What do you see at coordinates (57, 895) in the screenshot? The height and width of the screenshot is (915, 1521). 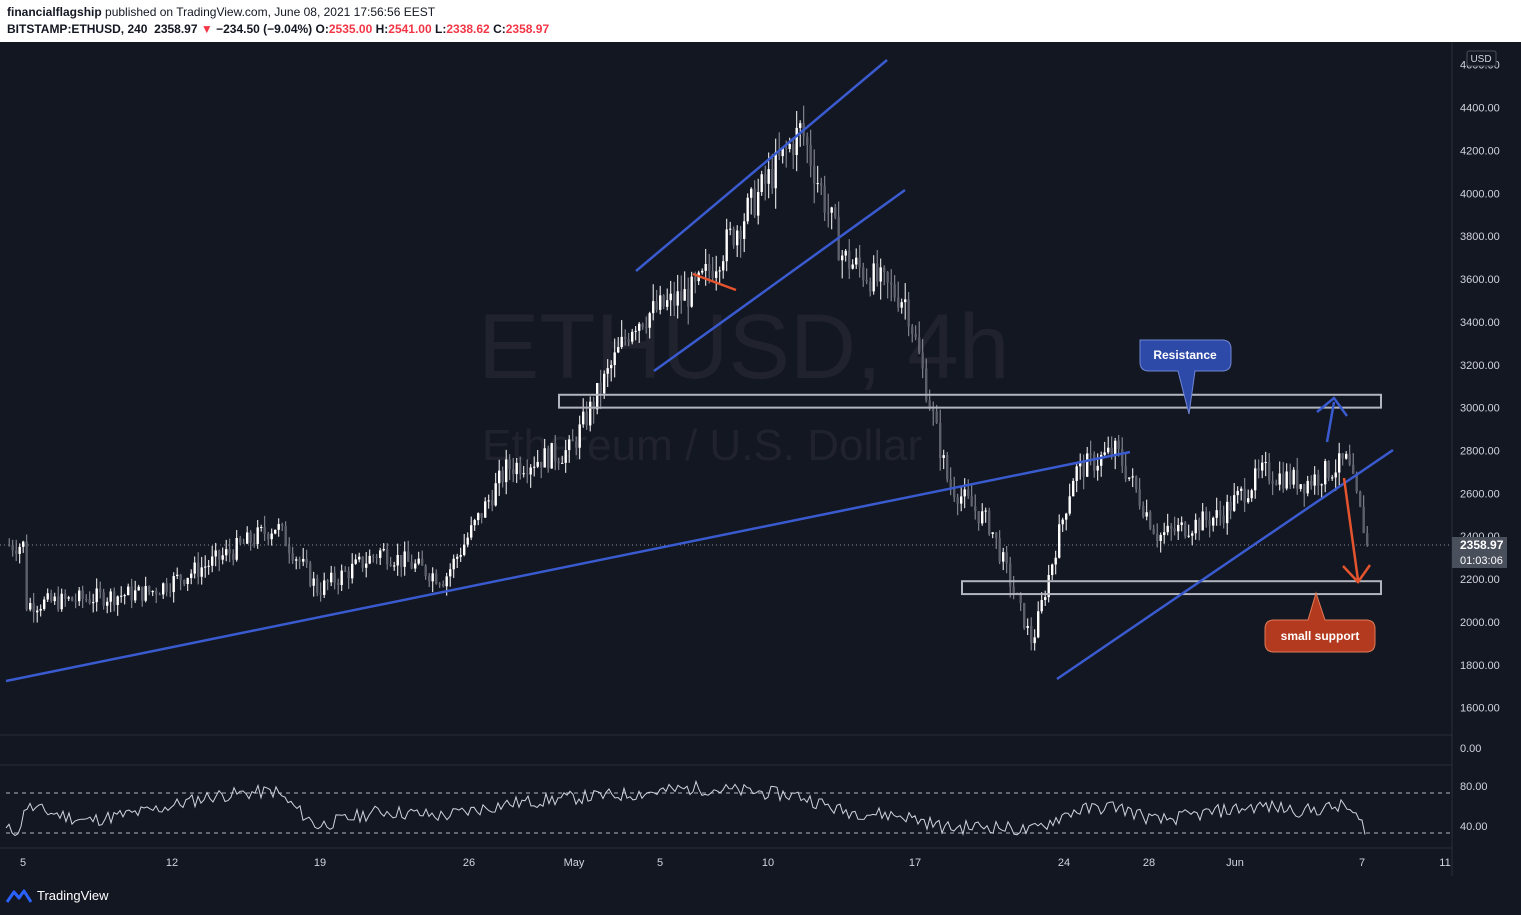 I see `tradingview-brand: TradingView` at bounding box center [57, 895].